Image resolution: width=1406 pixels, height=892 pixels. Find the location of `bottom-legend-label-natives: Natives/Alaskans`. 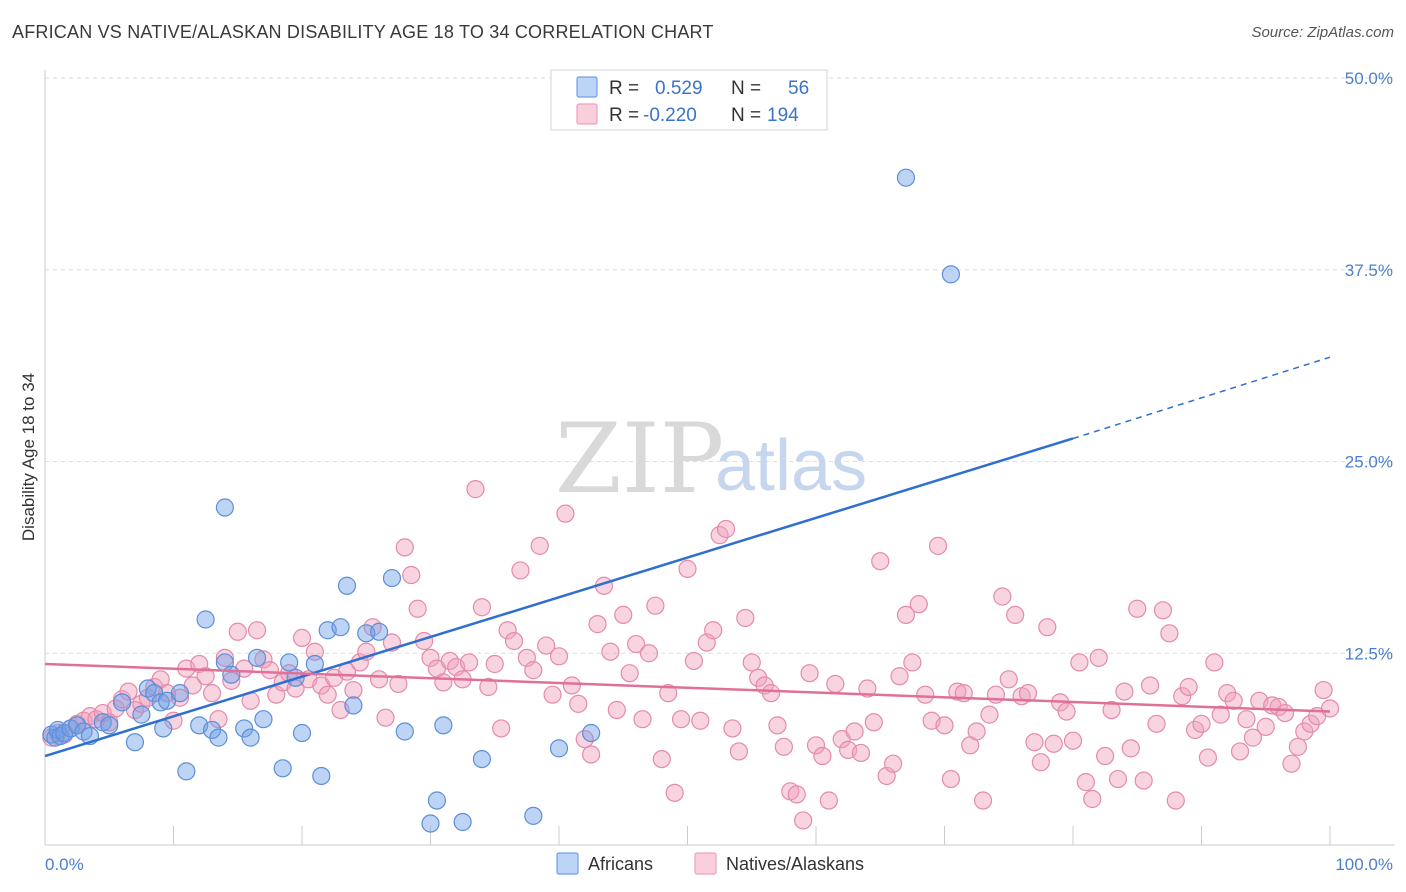

bottom-legend-label-natives: Natives/Alaskans is located at coordinates (795, 864).